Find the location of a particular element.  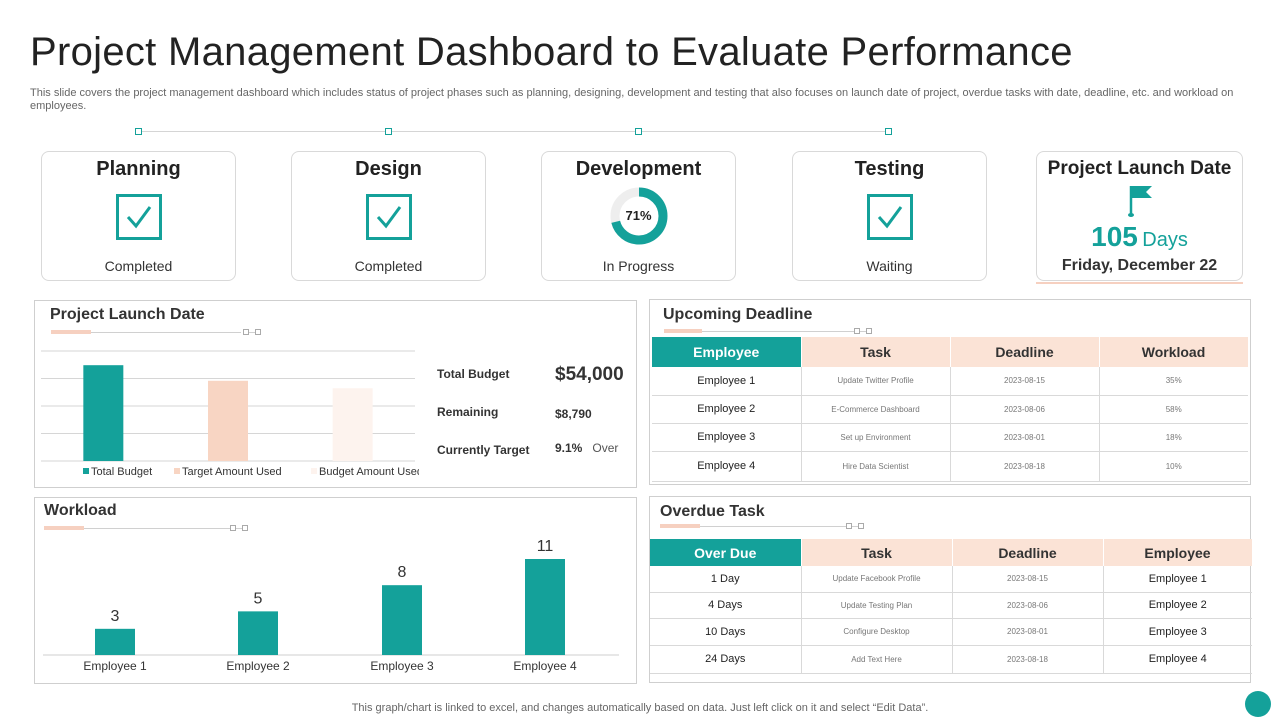

table-cell: 35% is located at coordinates (1173, 381).